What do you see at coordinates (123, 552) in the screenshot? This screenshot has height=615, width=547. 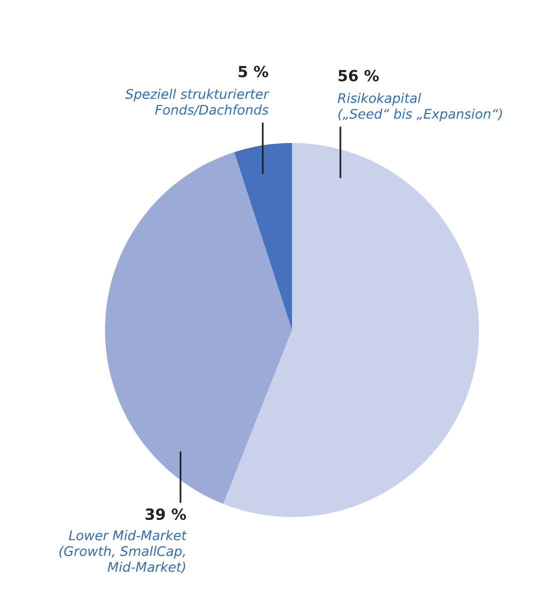 I see `slice-label: Lower Mid-Market (Growth, SmallCap, Mid-Market)` at bounding box center [123, 552].